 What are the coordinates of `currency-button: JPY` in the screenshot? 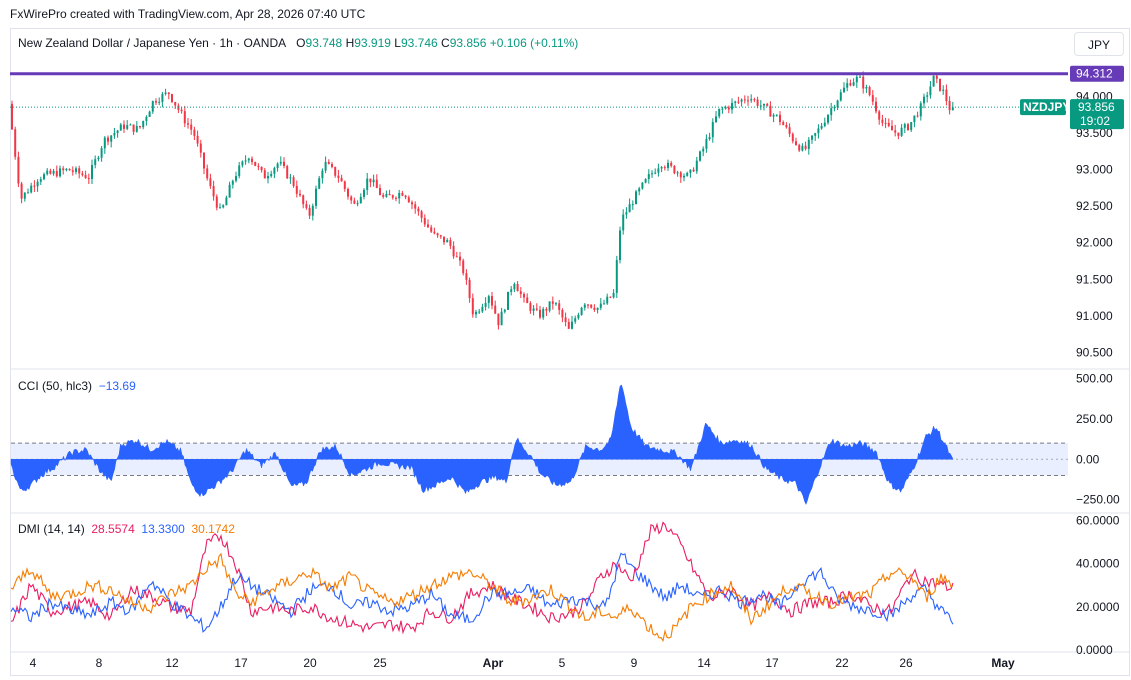 It's located at (1099, 44).